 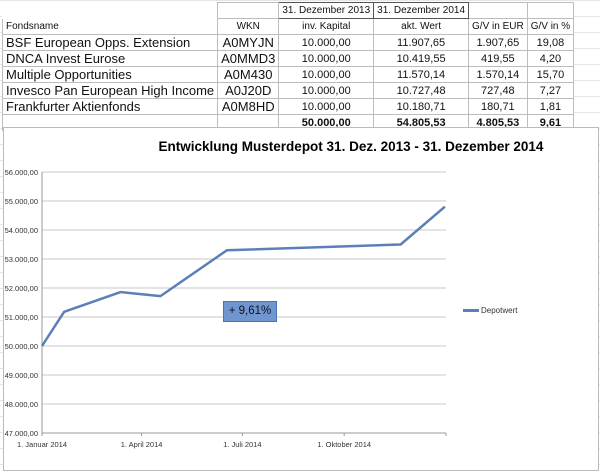 I want to click on table-cell: 180,71, so click(x=498, y=106).